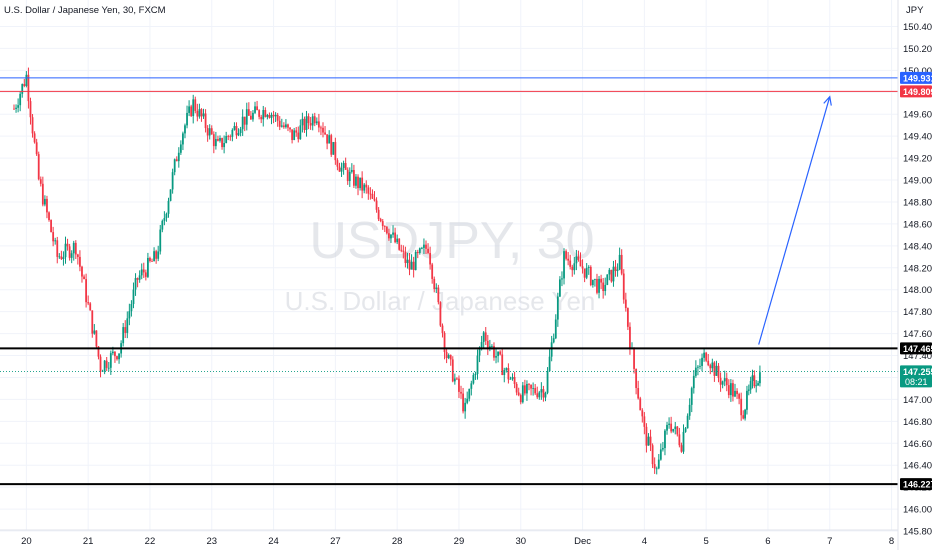  Describe the element at coordinates (917, 356) in the screenshot. I see `y-tick-label: 147.400` at that location.